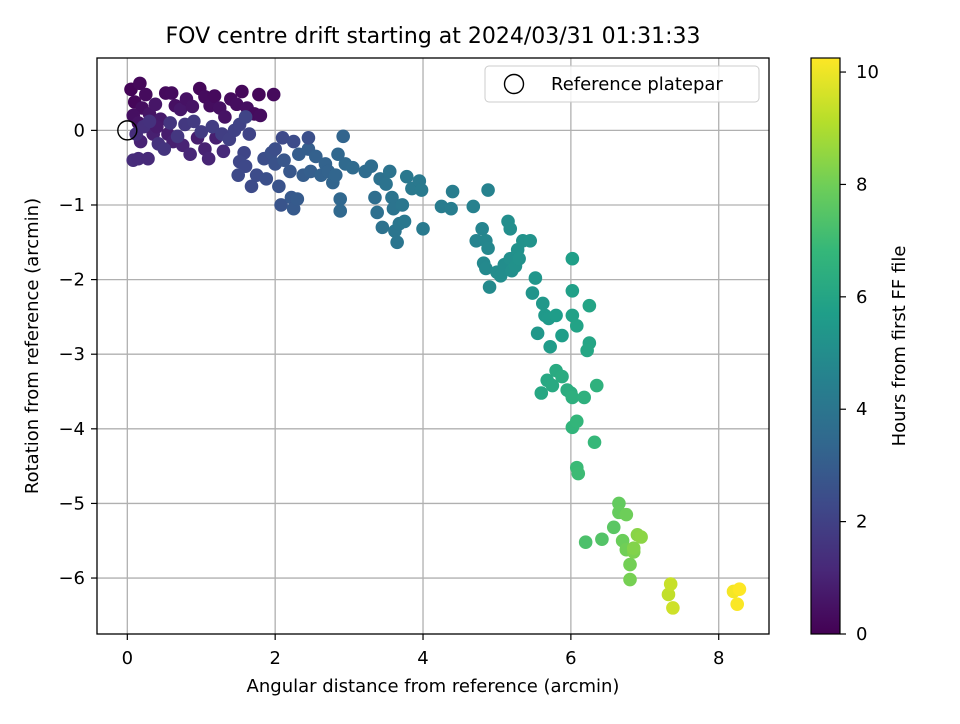 Image resolution: width=960 pixels, height=724 pixels. I want to click on x-tick-label: 4, so click(422, 658).